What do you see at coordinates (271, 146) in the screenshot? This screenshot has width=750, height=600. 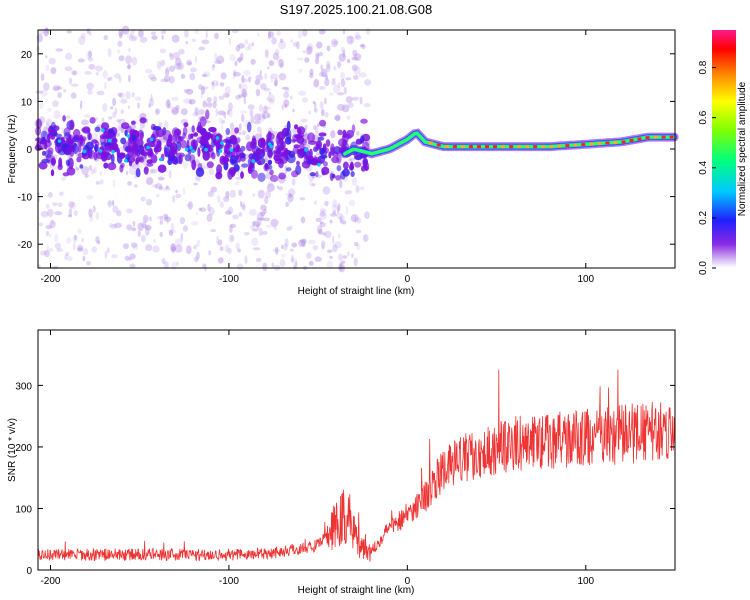 I see `band-peak` at bounding box center [271, 146].